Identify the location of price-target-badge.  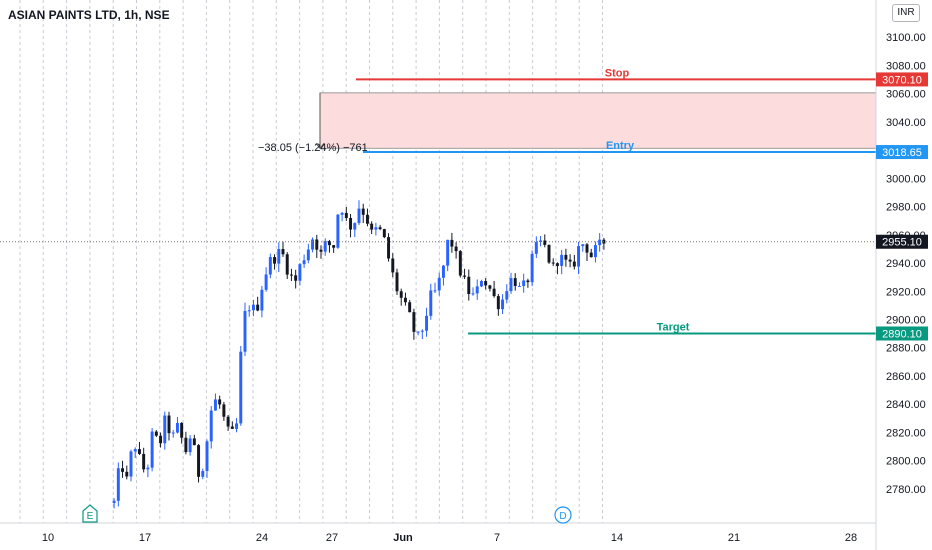
(902, 333).